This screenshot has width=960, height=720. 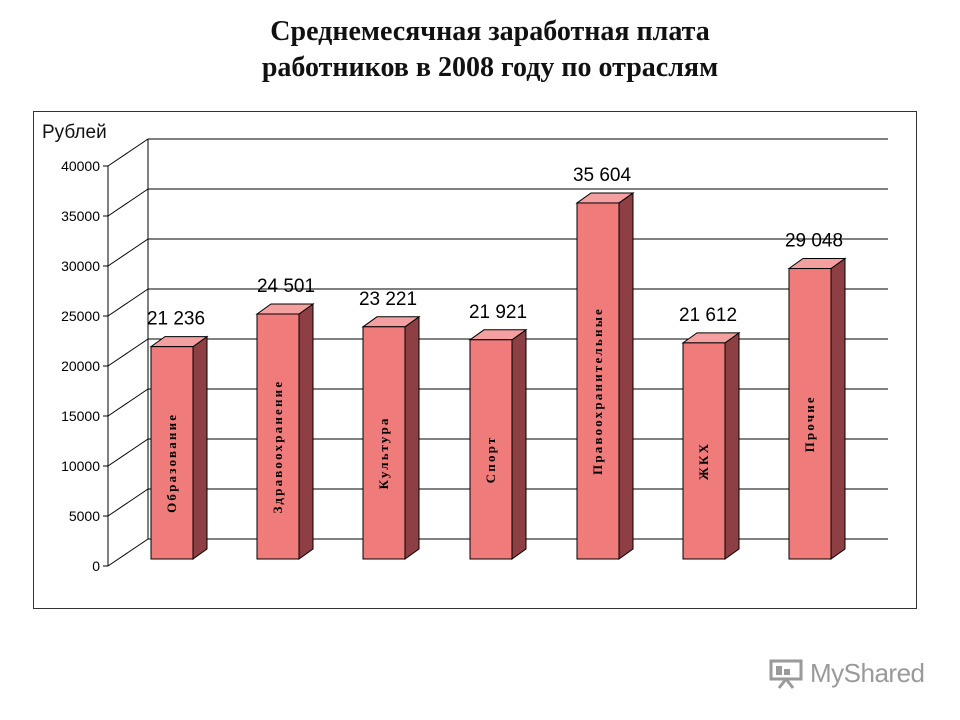 What do you see at coordinates (867, 672) in the screenshot?
I see `watermark-text: MyShared` at bounding box center [867, 672].